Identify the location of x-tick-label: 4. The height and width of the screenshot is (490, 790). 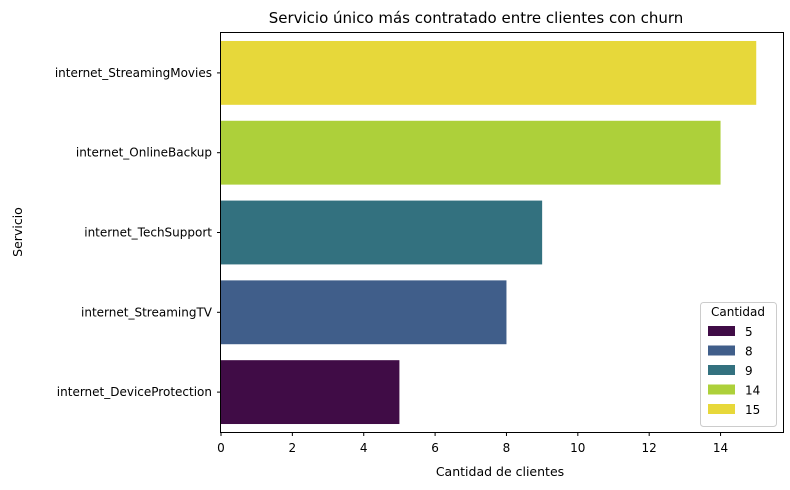
(364, 448).